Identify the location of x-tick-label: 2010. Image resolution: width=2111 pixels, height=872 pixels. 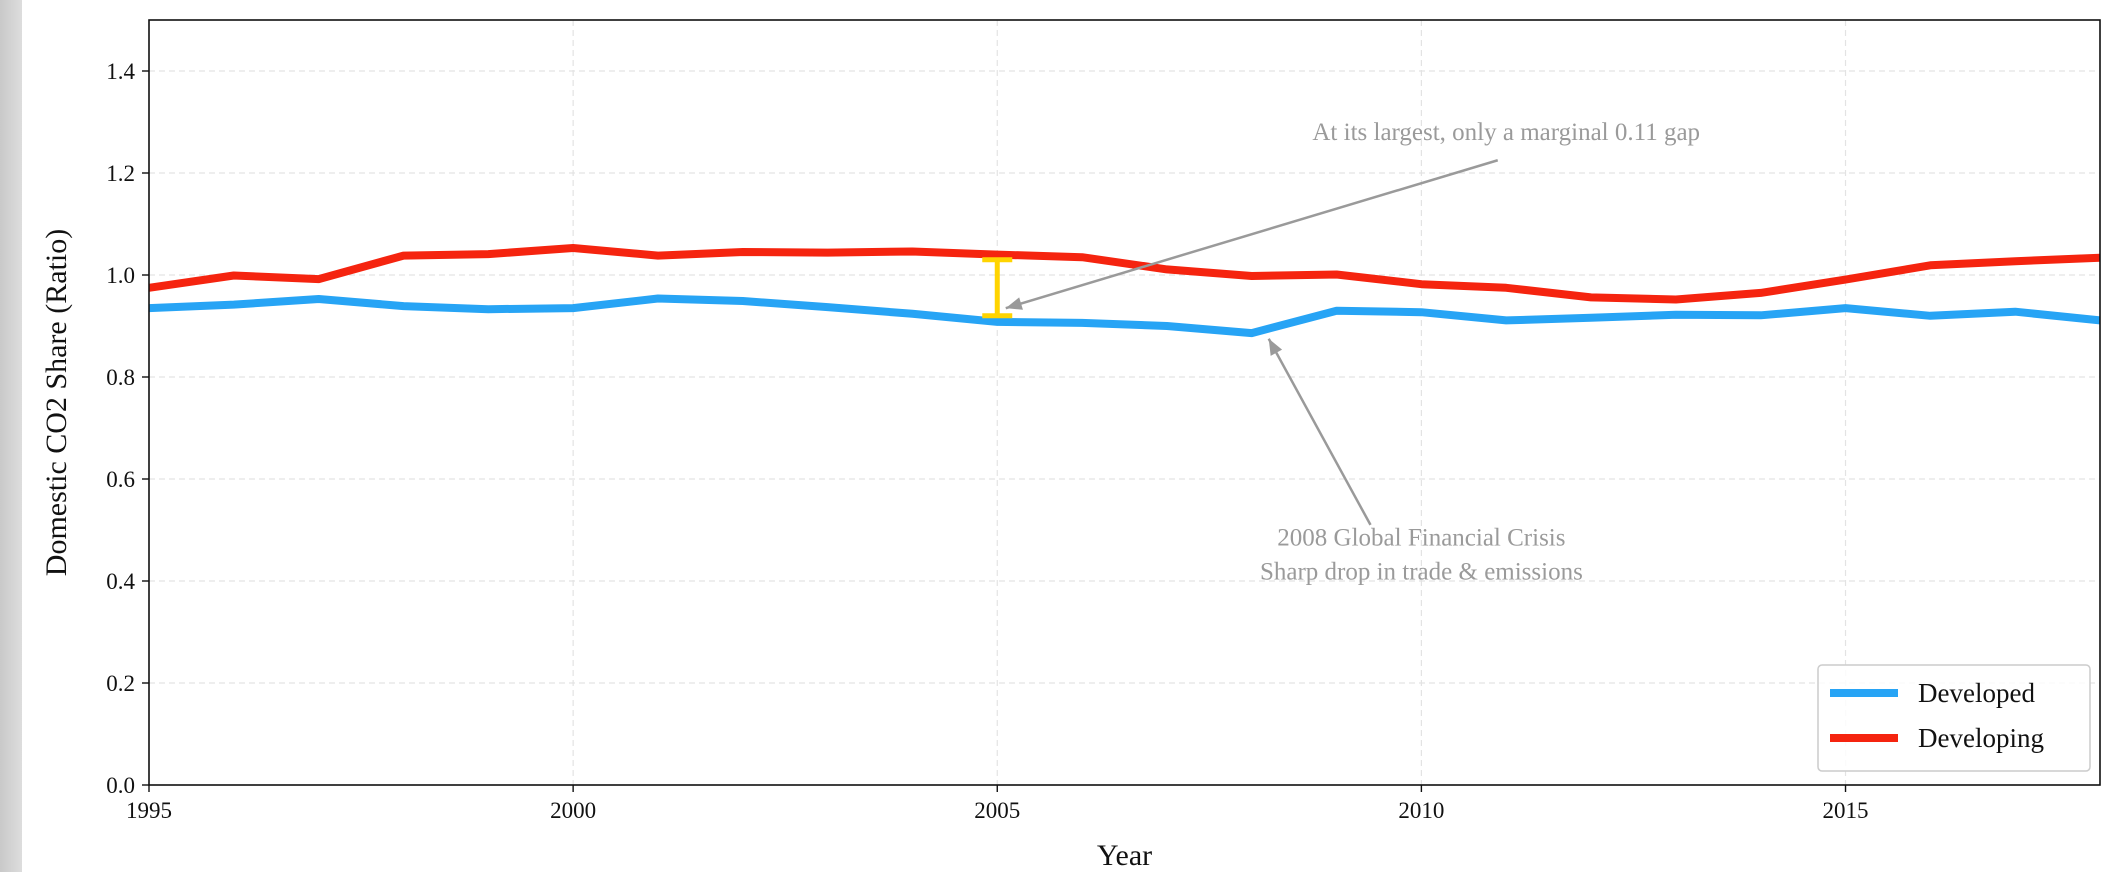
(1421, 810).